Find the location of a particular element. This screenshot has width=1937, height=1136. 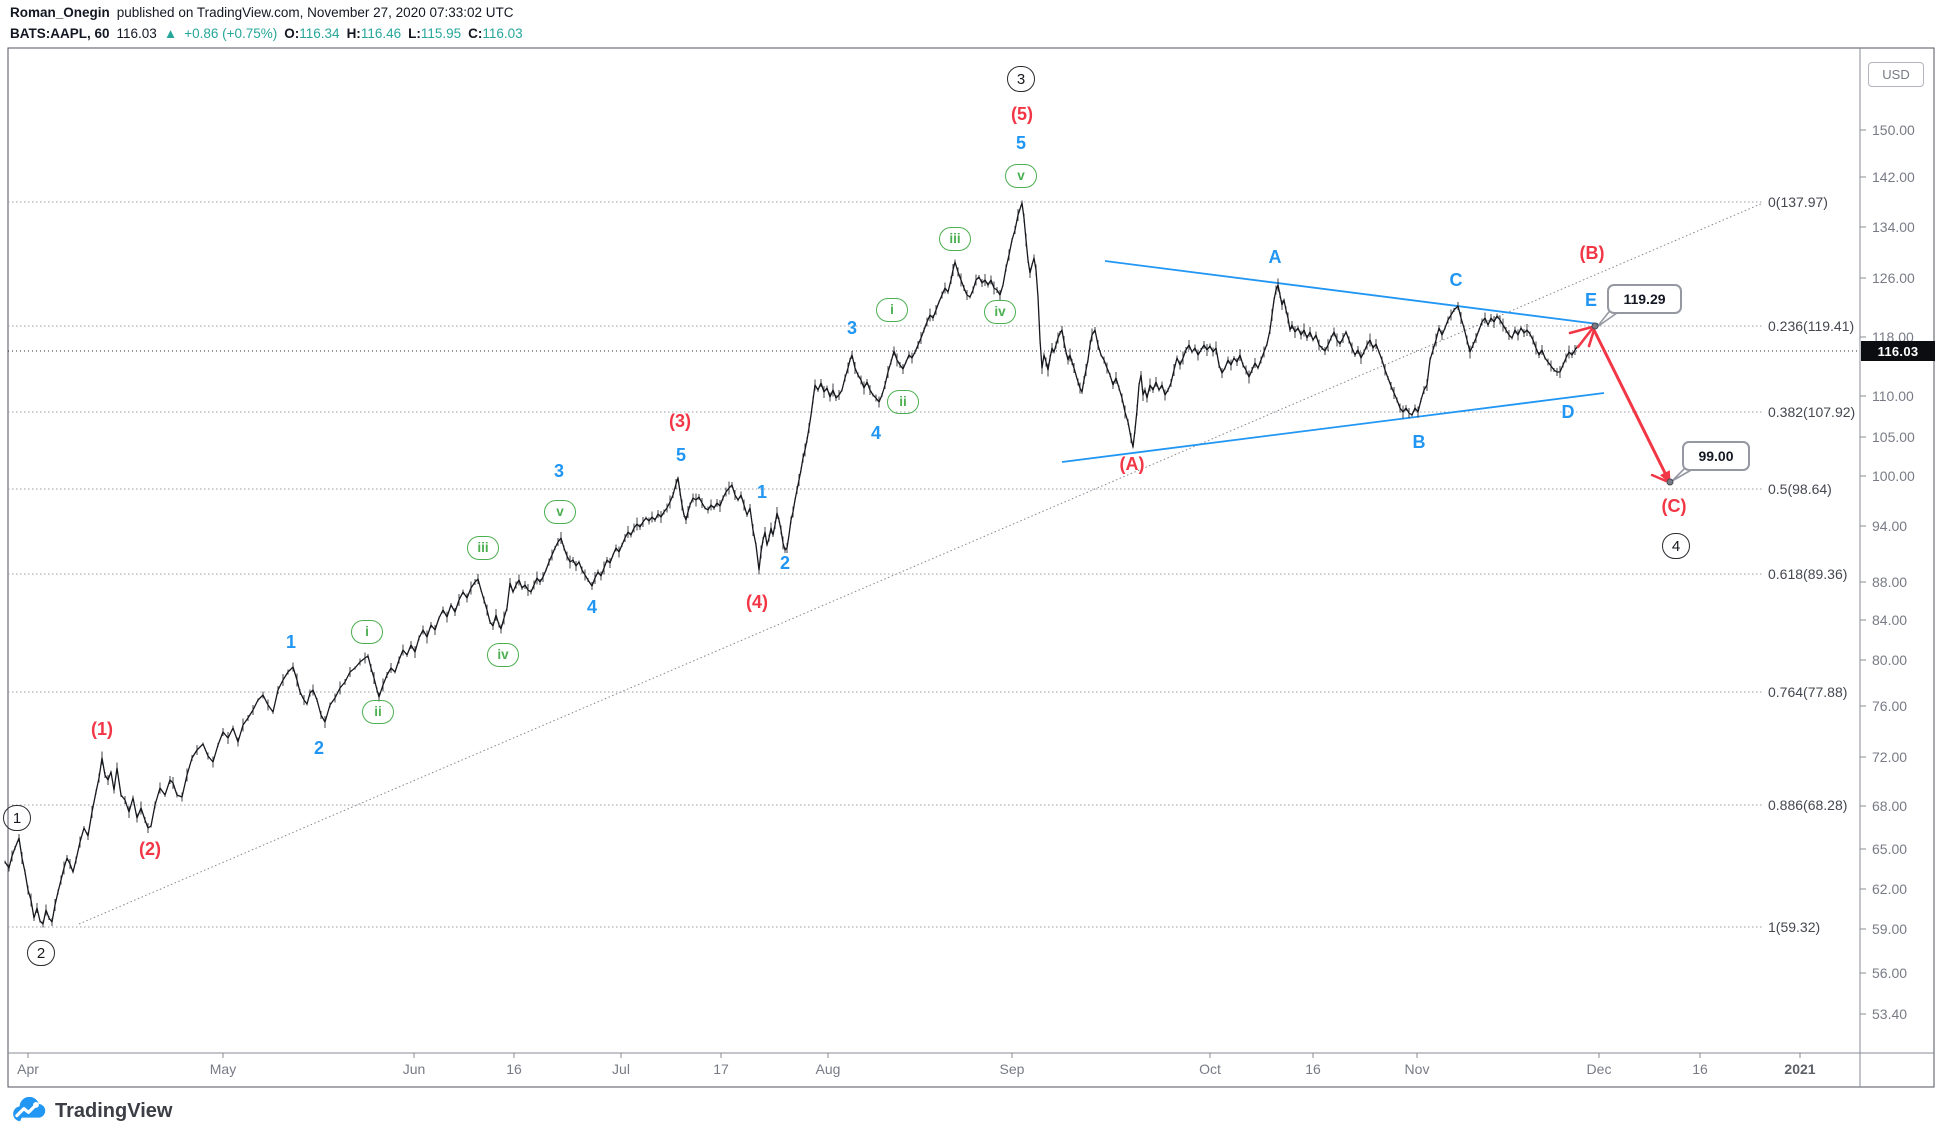

time-tick-label: May is located at coordinates (223, 1069).